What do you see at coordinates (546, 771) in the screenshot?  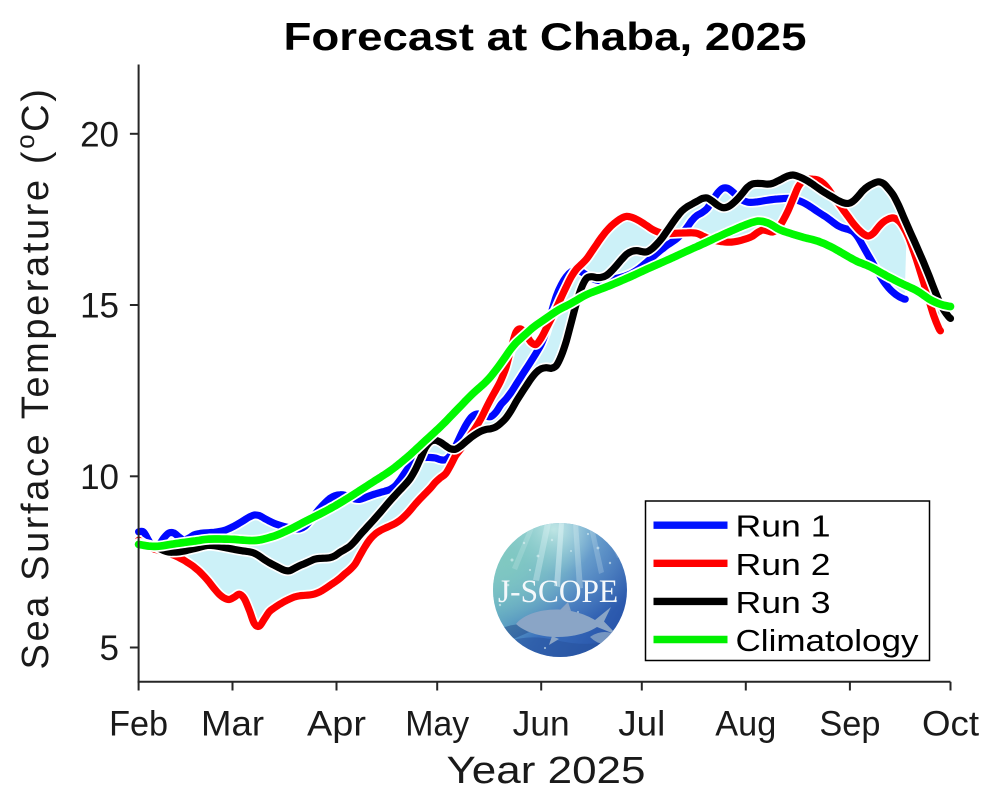 I see `svg-text: Year 2025` at bounding box center [546, 771].